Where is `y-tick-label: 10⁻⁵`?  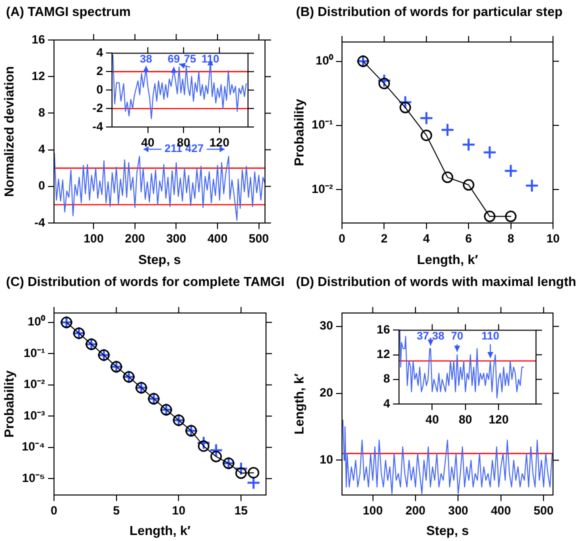
y-tick-label: 10⁻⁵ is located at coordinates (33, 477).